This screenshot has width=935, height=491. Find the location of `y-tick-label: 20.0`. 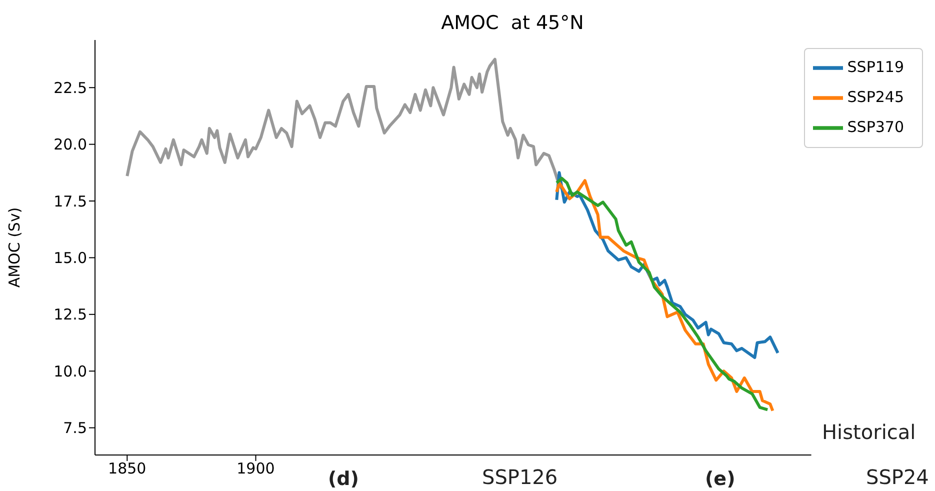

y-tick-label: 20.0 is located at coordinates (70, 145).